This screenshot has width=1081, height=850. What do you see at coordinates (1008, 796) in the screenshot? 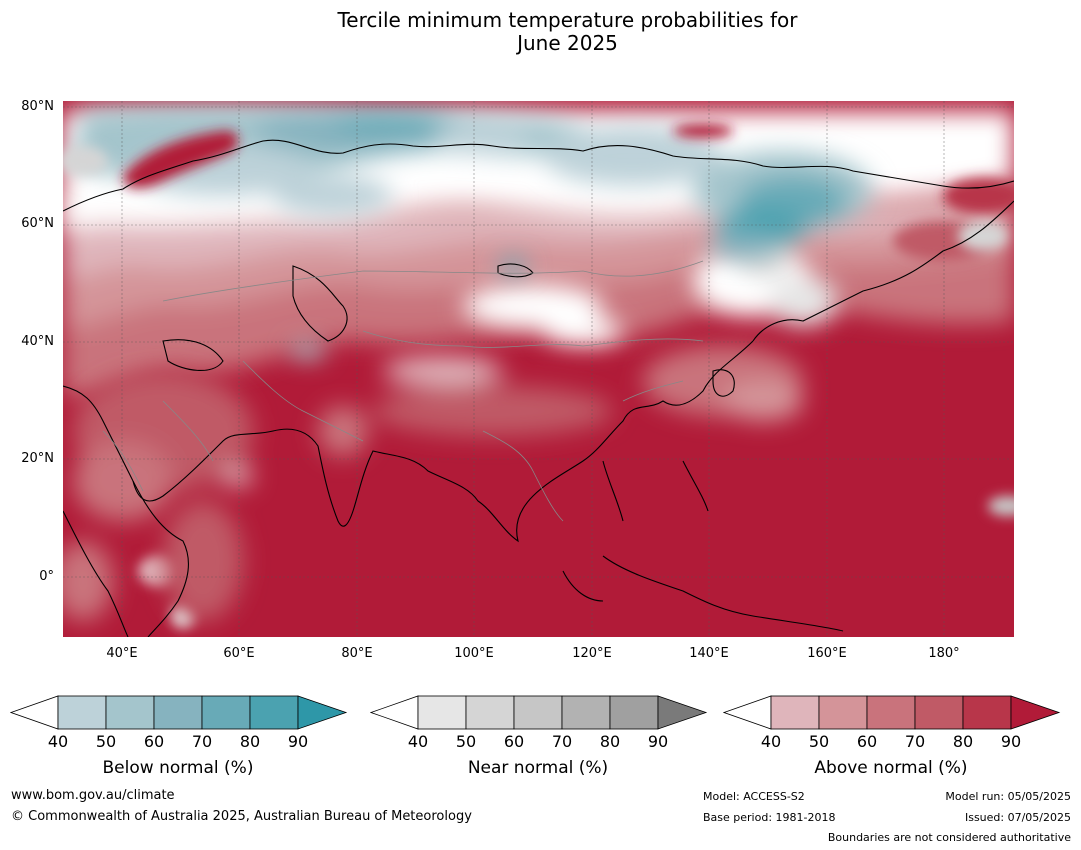
I see `footer-model-run: Model run: 05/05/2025` at bounding box center [1008, 796].